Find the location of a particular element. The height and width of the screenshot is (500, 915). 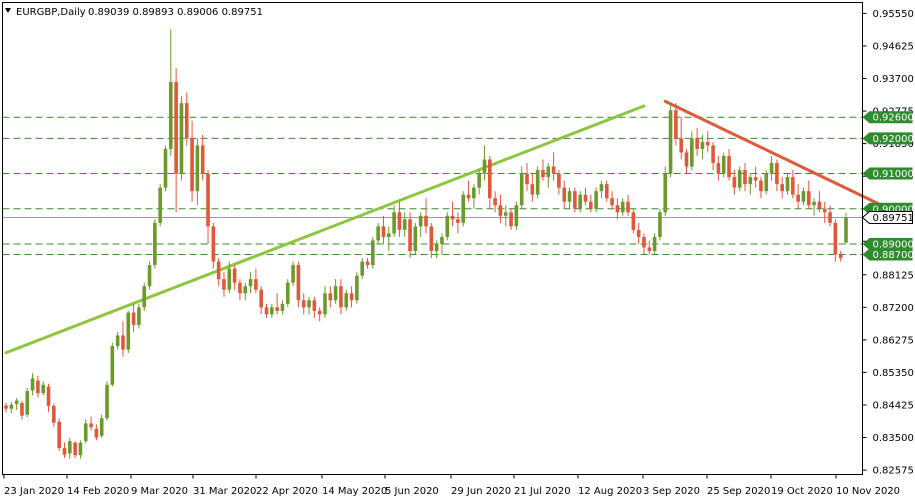

level-label-1: 0.92000 is located at coordinates (888, 138).